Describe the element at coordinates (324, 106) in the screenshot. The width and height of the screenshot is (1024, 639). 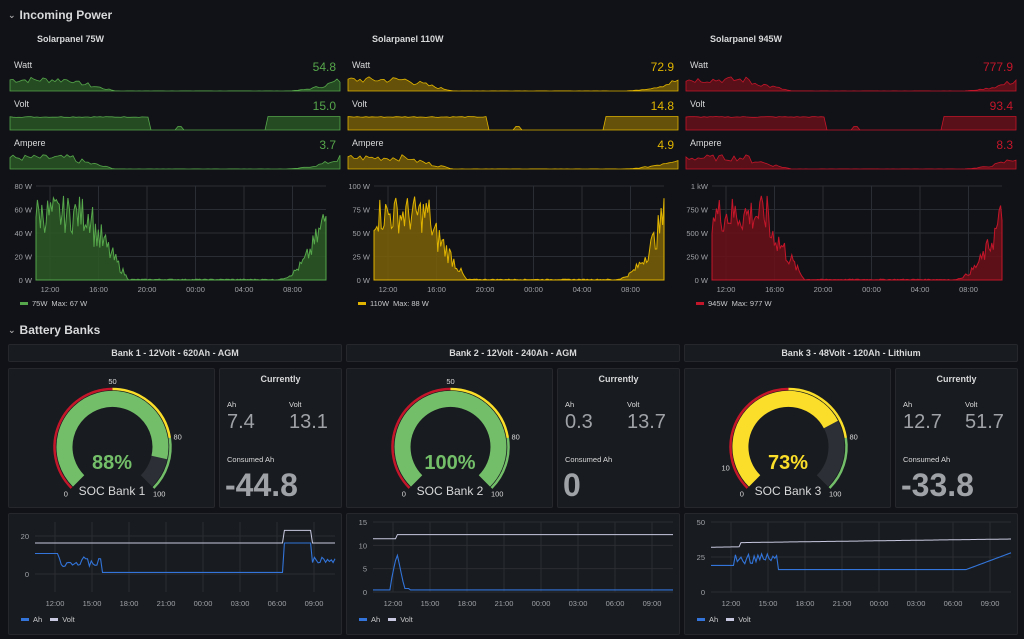
I see `volt-value: 15.0` at that location.